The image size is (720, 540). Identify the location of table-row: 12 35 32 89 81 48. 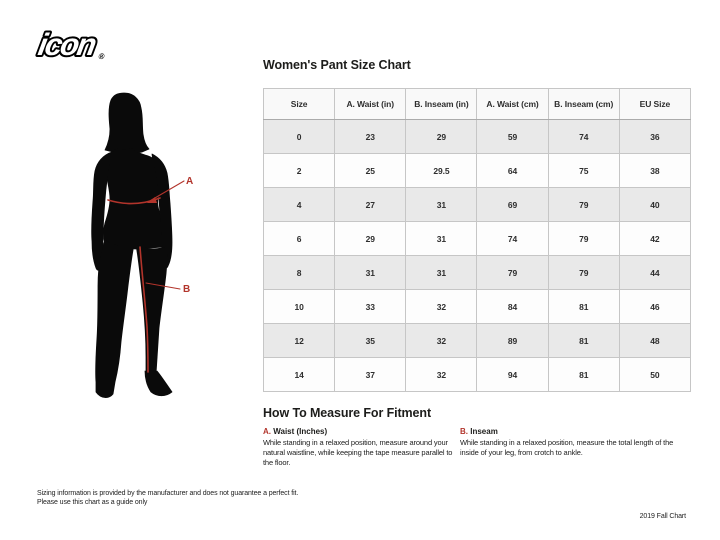
(477, 340).